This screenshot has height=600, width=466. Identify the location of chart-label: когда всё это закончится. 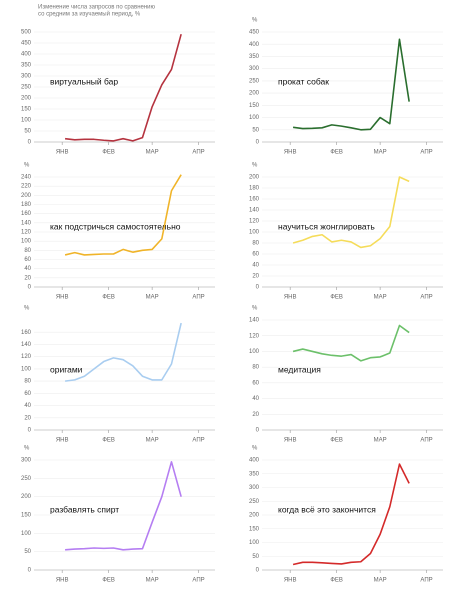
(327, 509).